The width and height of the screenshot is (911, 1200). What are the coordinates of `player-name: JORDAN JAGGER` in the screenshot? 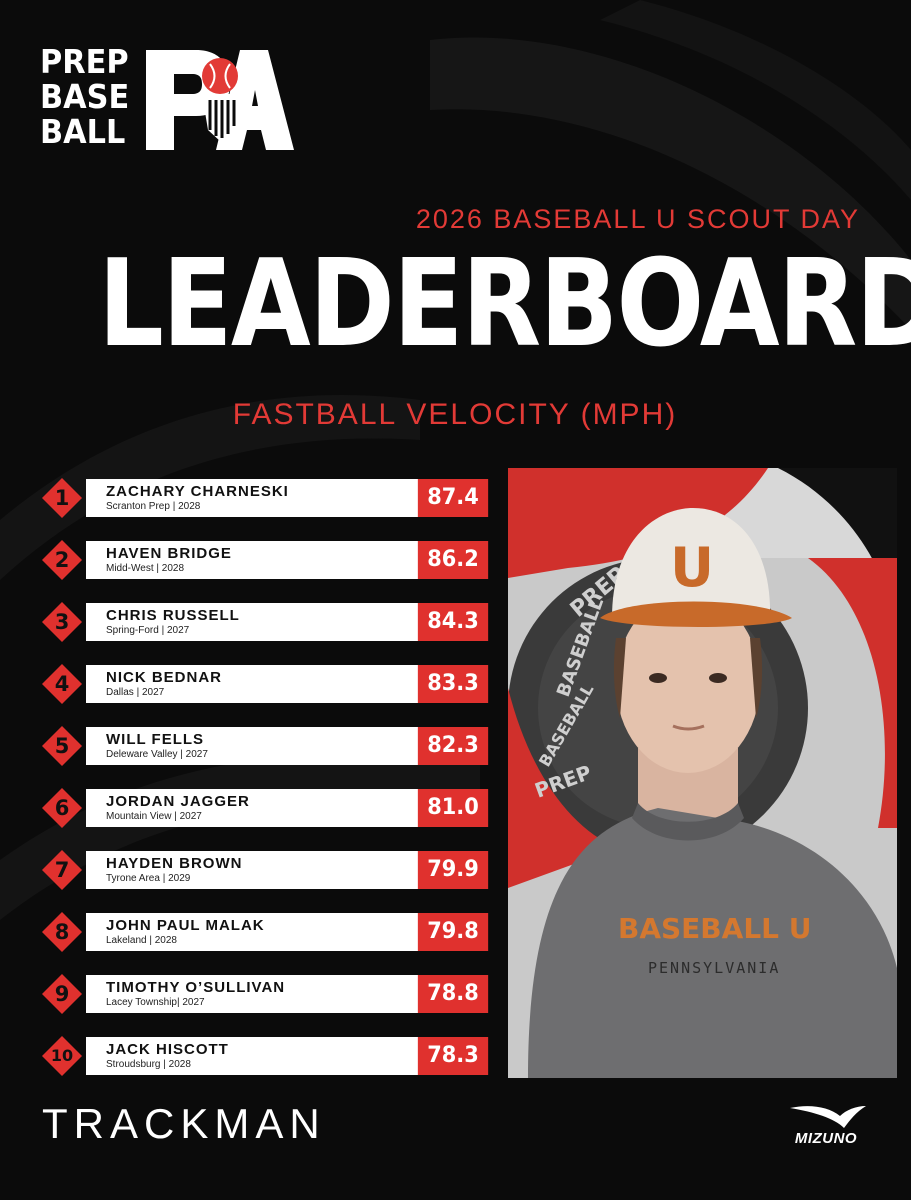 It's located at (178, 801).